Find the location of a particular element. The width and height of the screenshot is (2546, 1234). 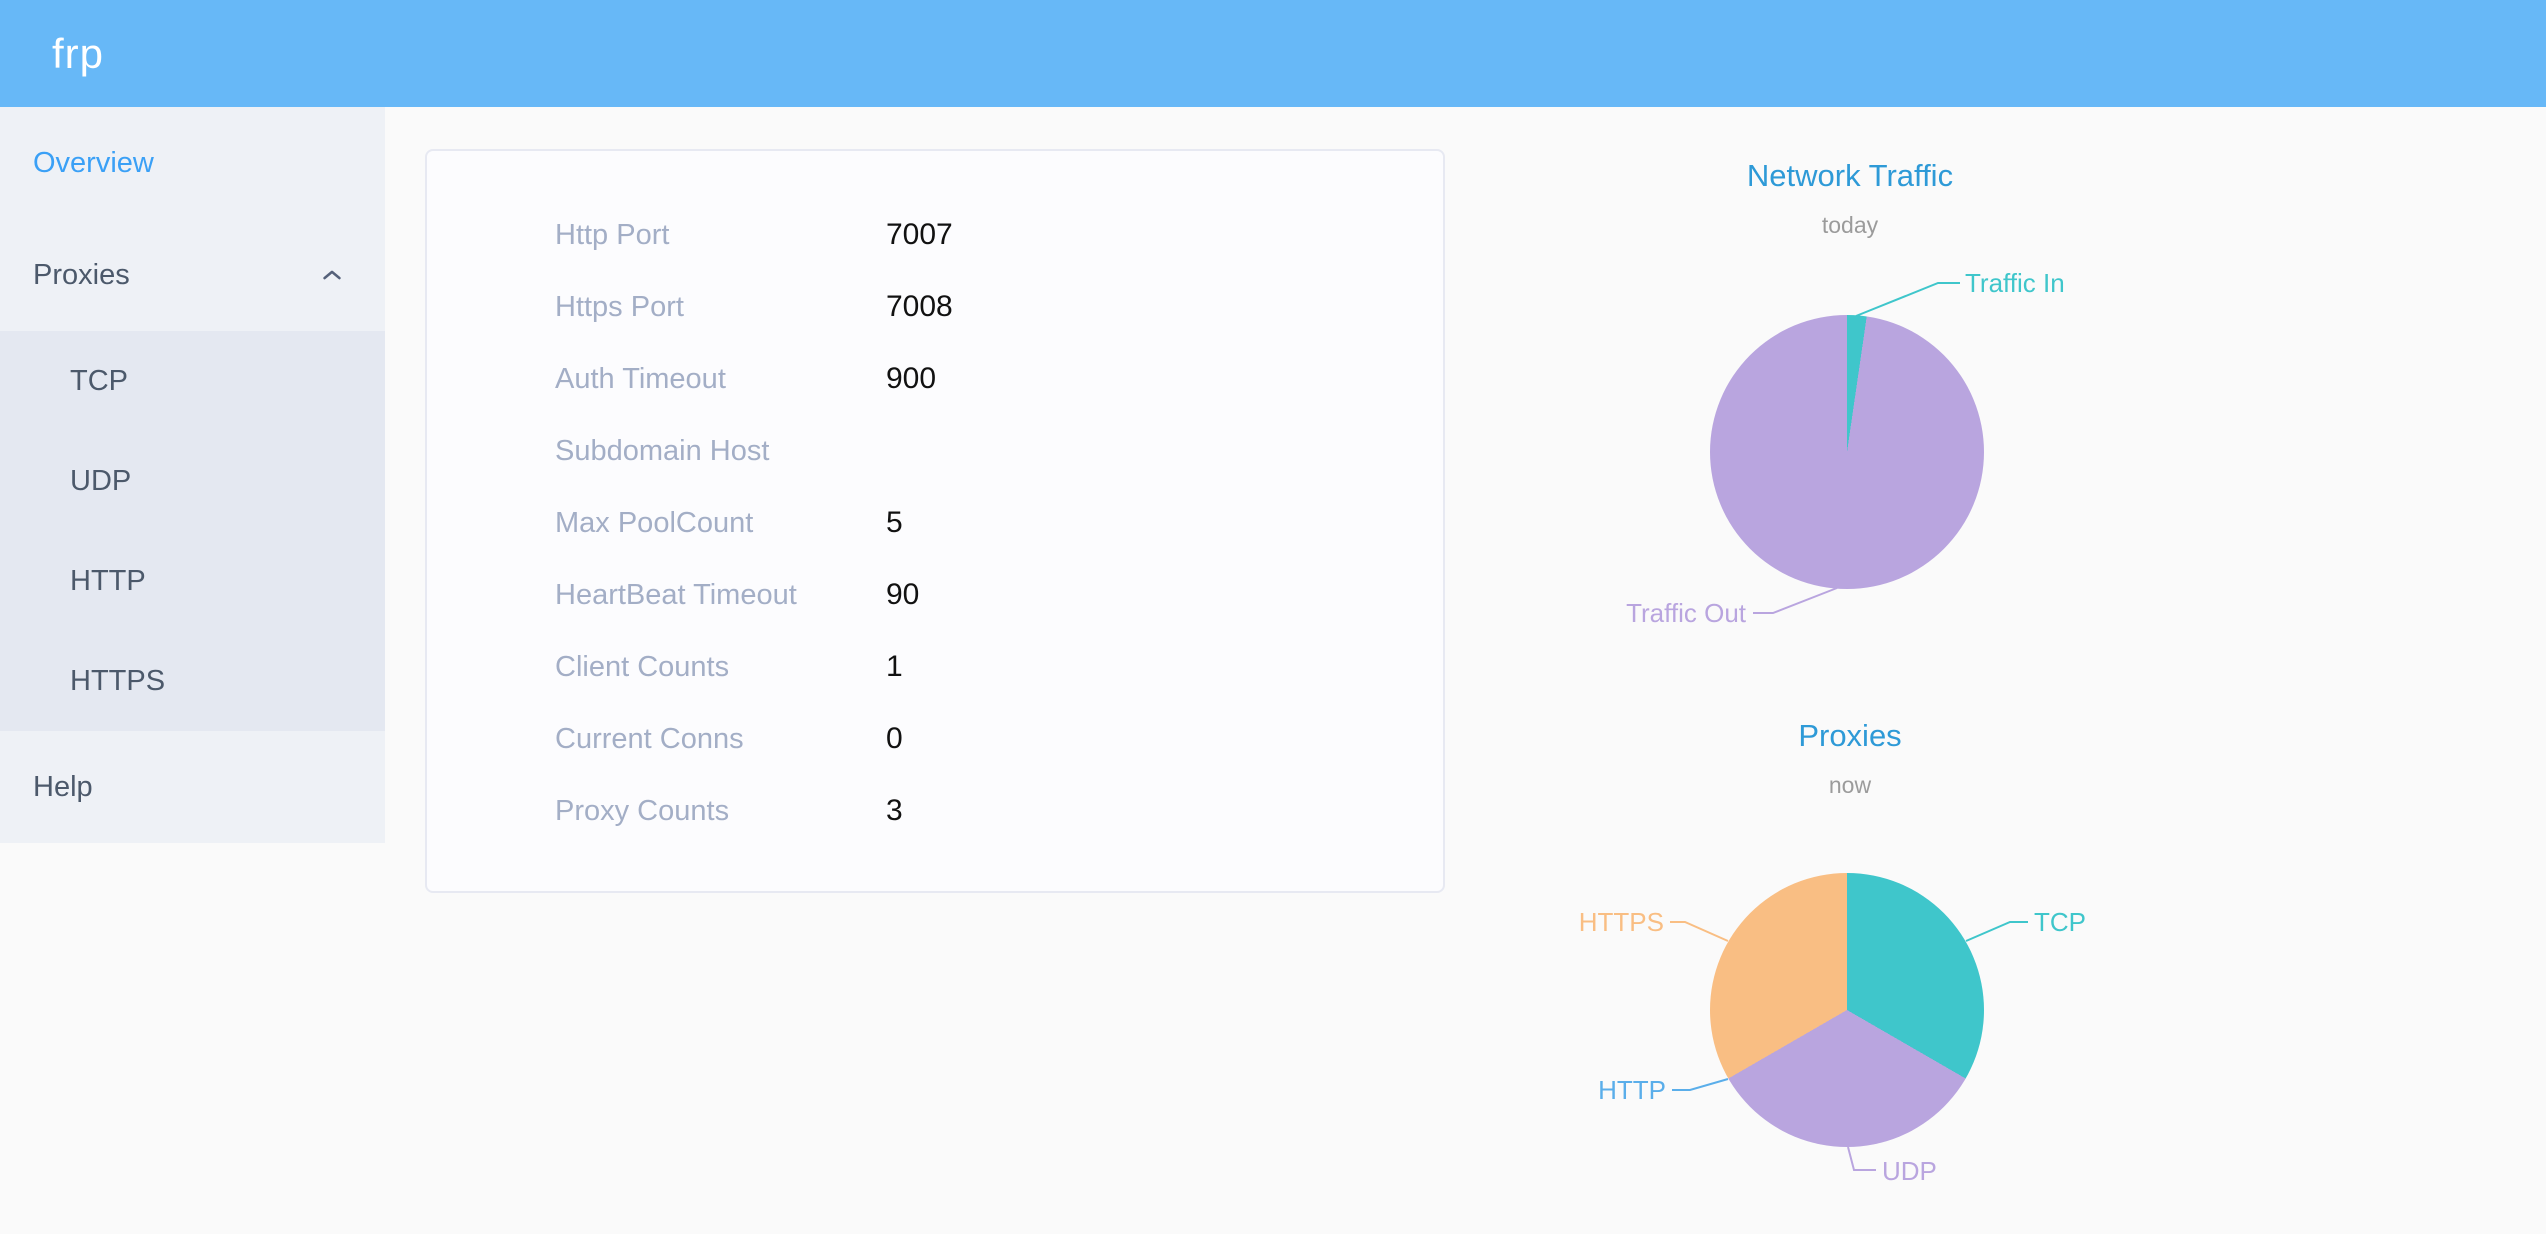

config-row: Auth Timeout 900 is located at coordinates (935, 379).